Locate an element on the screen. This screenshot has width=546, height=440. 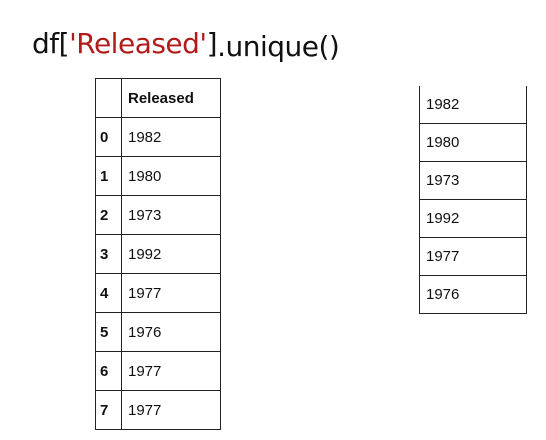
unique-value: 1992 is located at coordinates (473, 218).